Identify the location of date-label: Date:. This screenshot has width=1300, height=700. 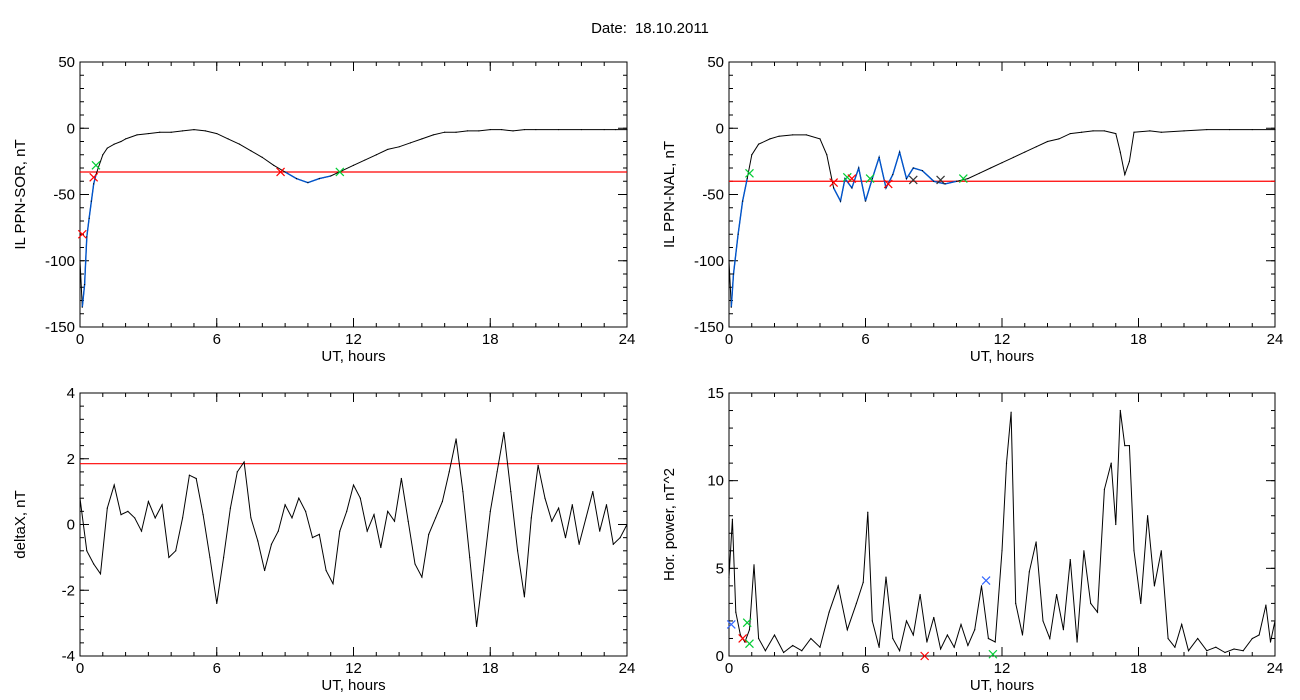
(609, 28).